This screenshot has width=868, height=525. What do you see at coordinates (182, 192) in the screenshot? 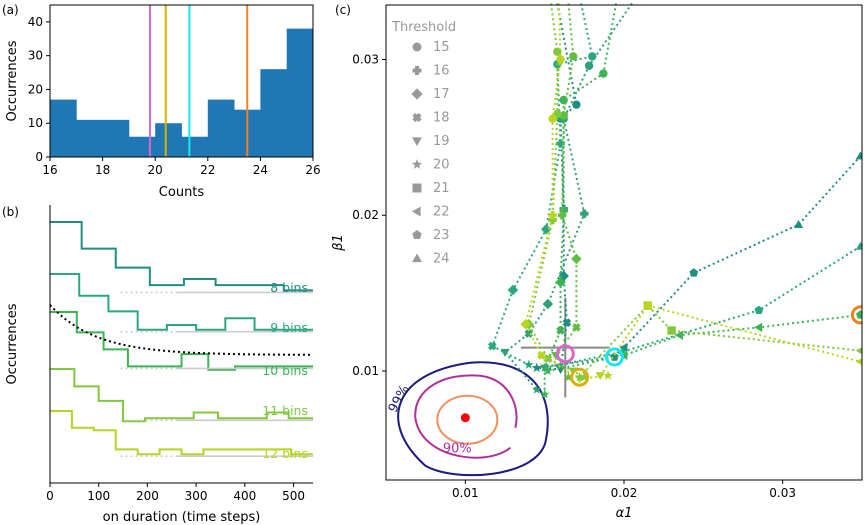
I see `x-axis-label: Counts` at bounding box center [182, 192].